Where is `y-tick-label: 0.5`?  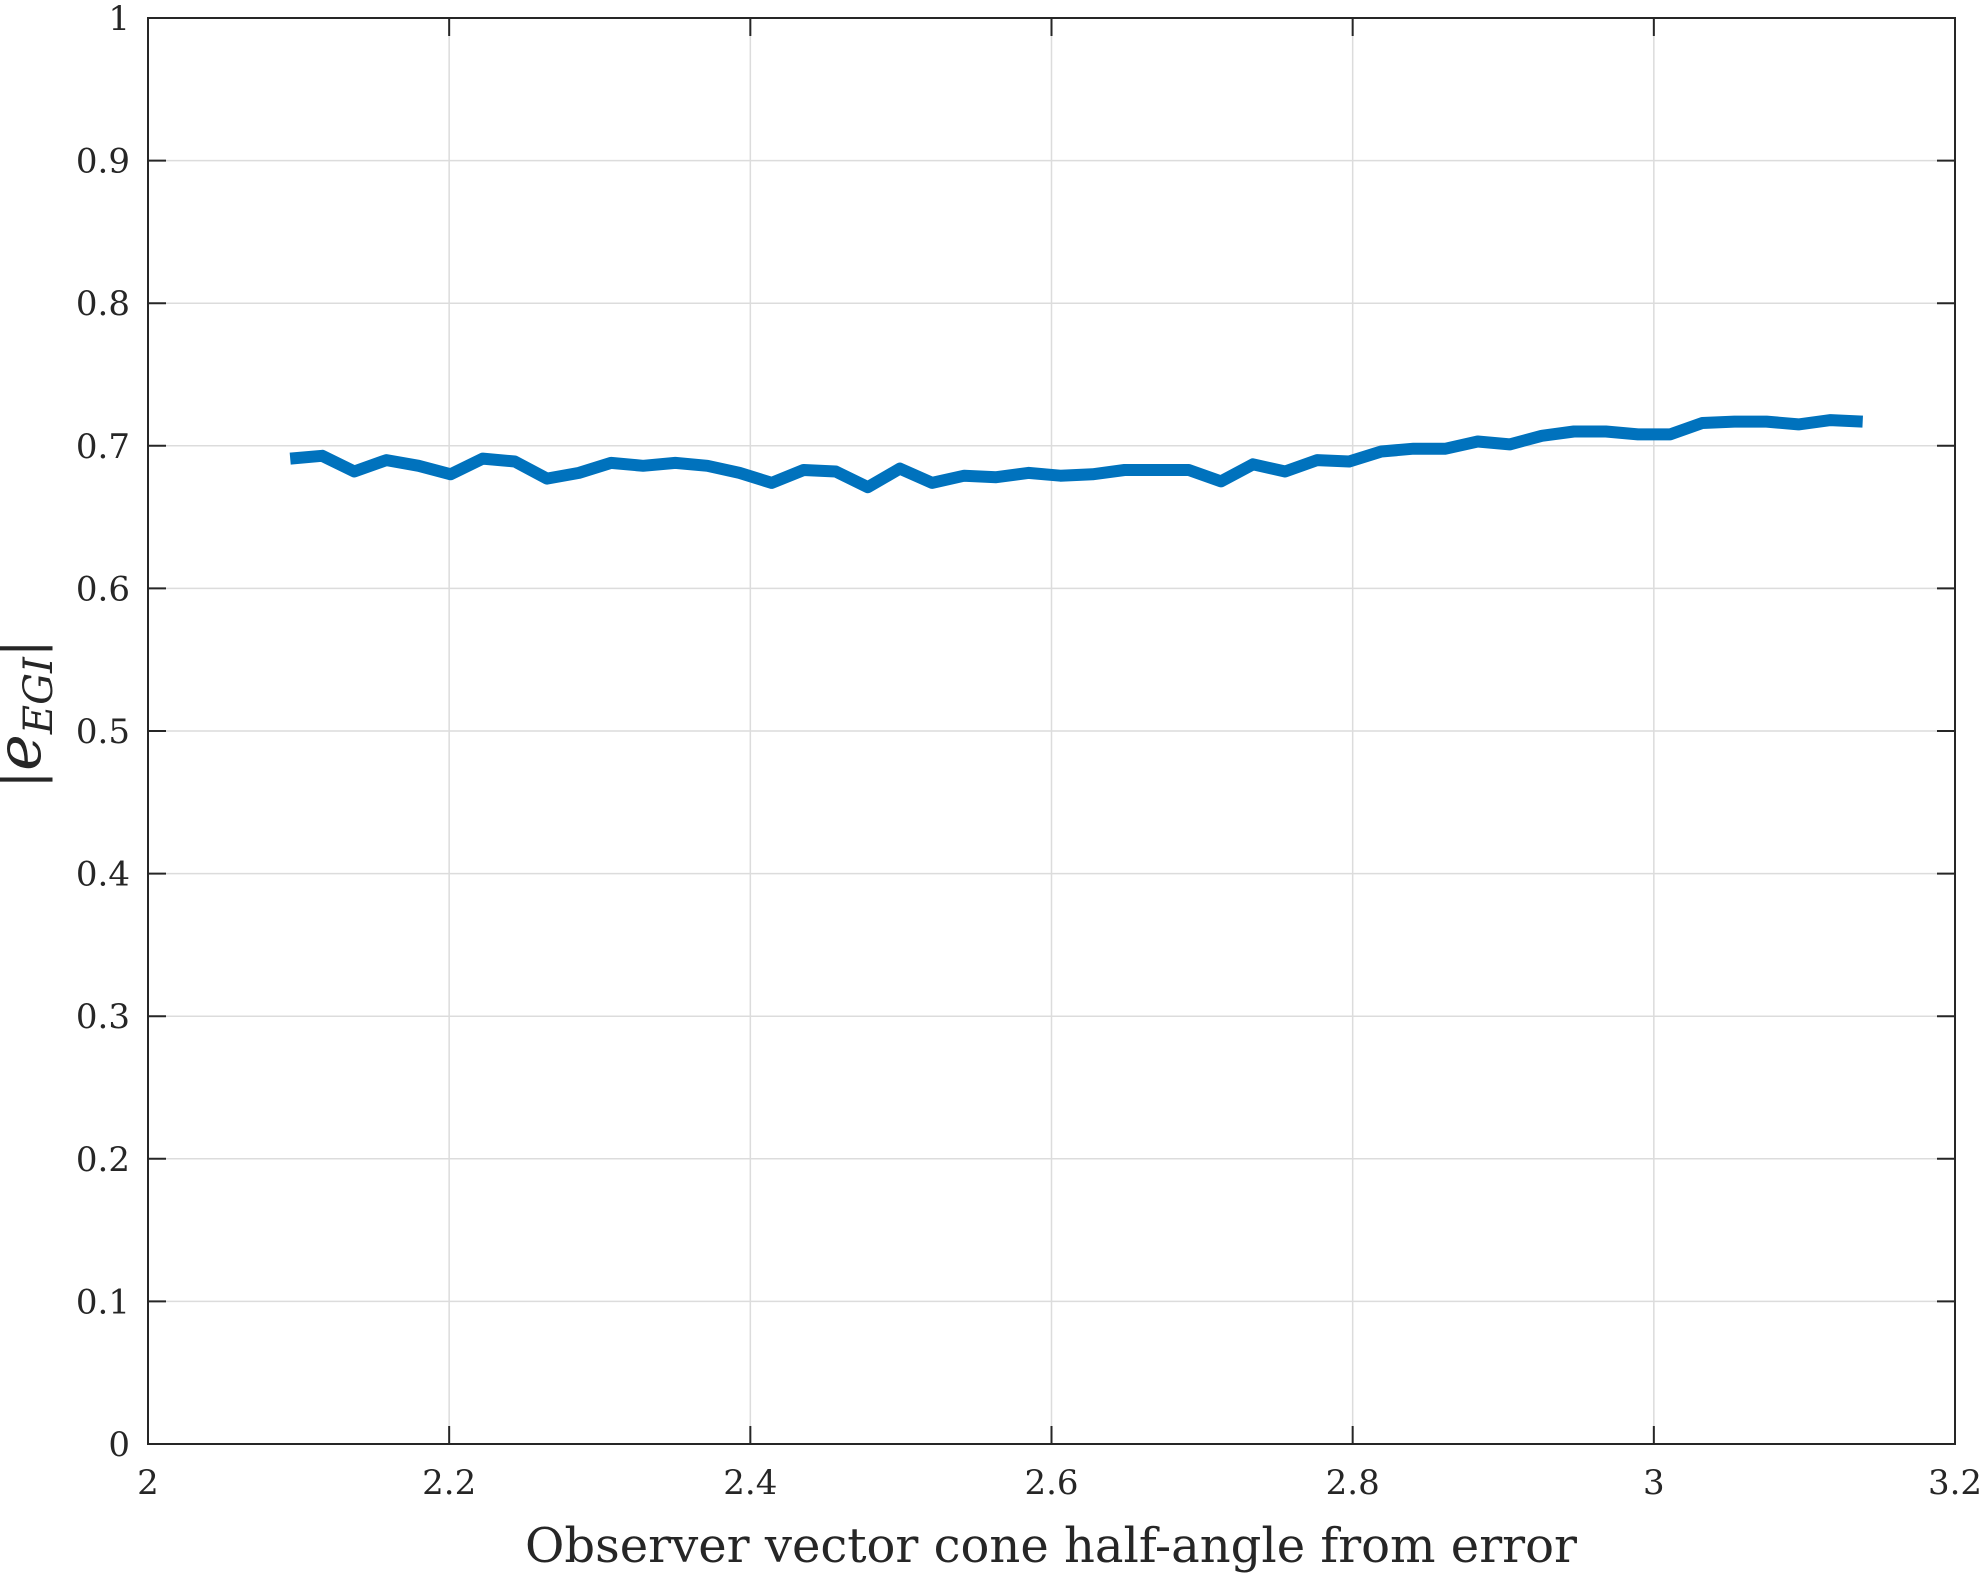
y-tick-label: 0.5 is located at coordinates (103, 732).